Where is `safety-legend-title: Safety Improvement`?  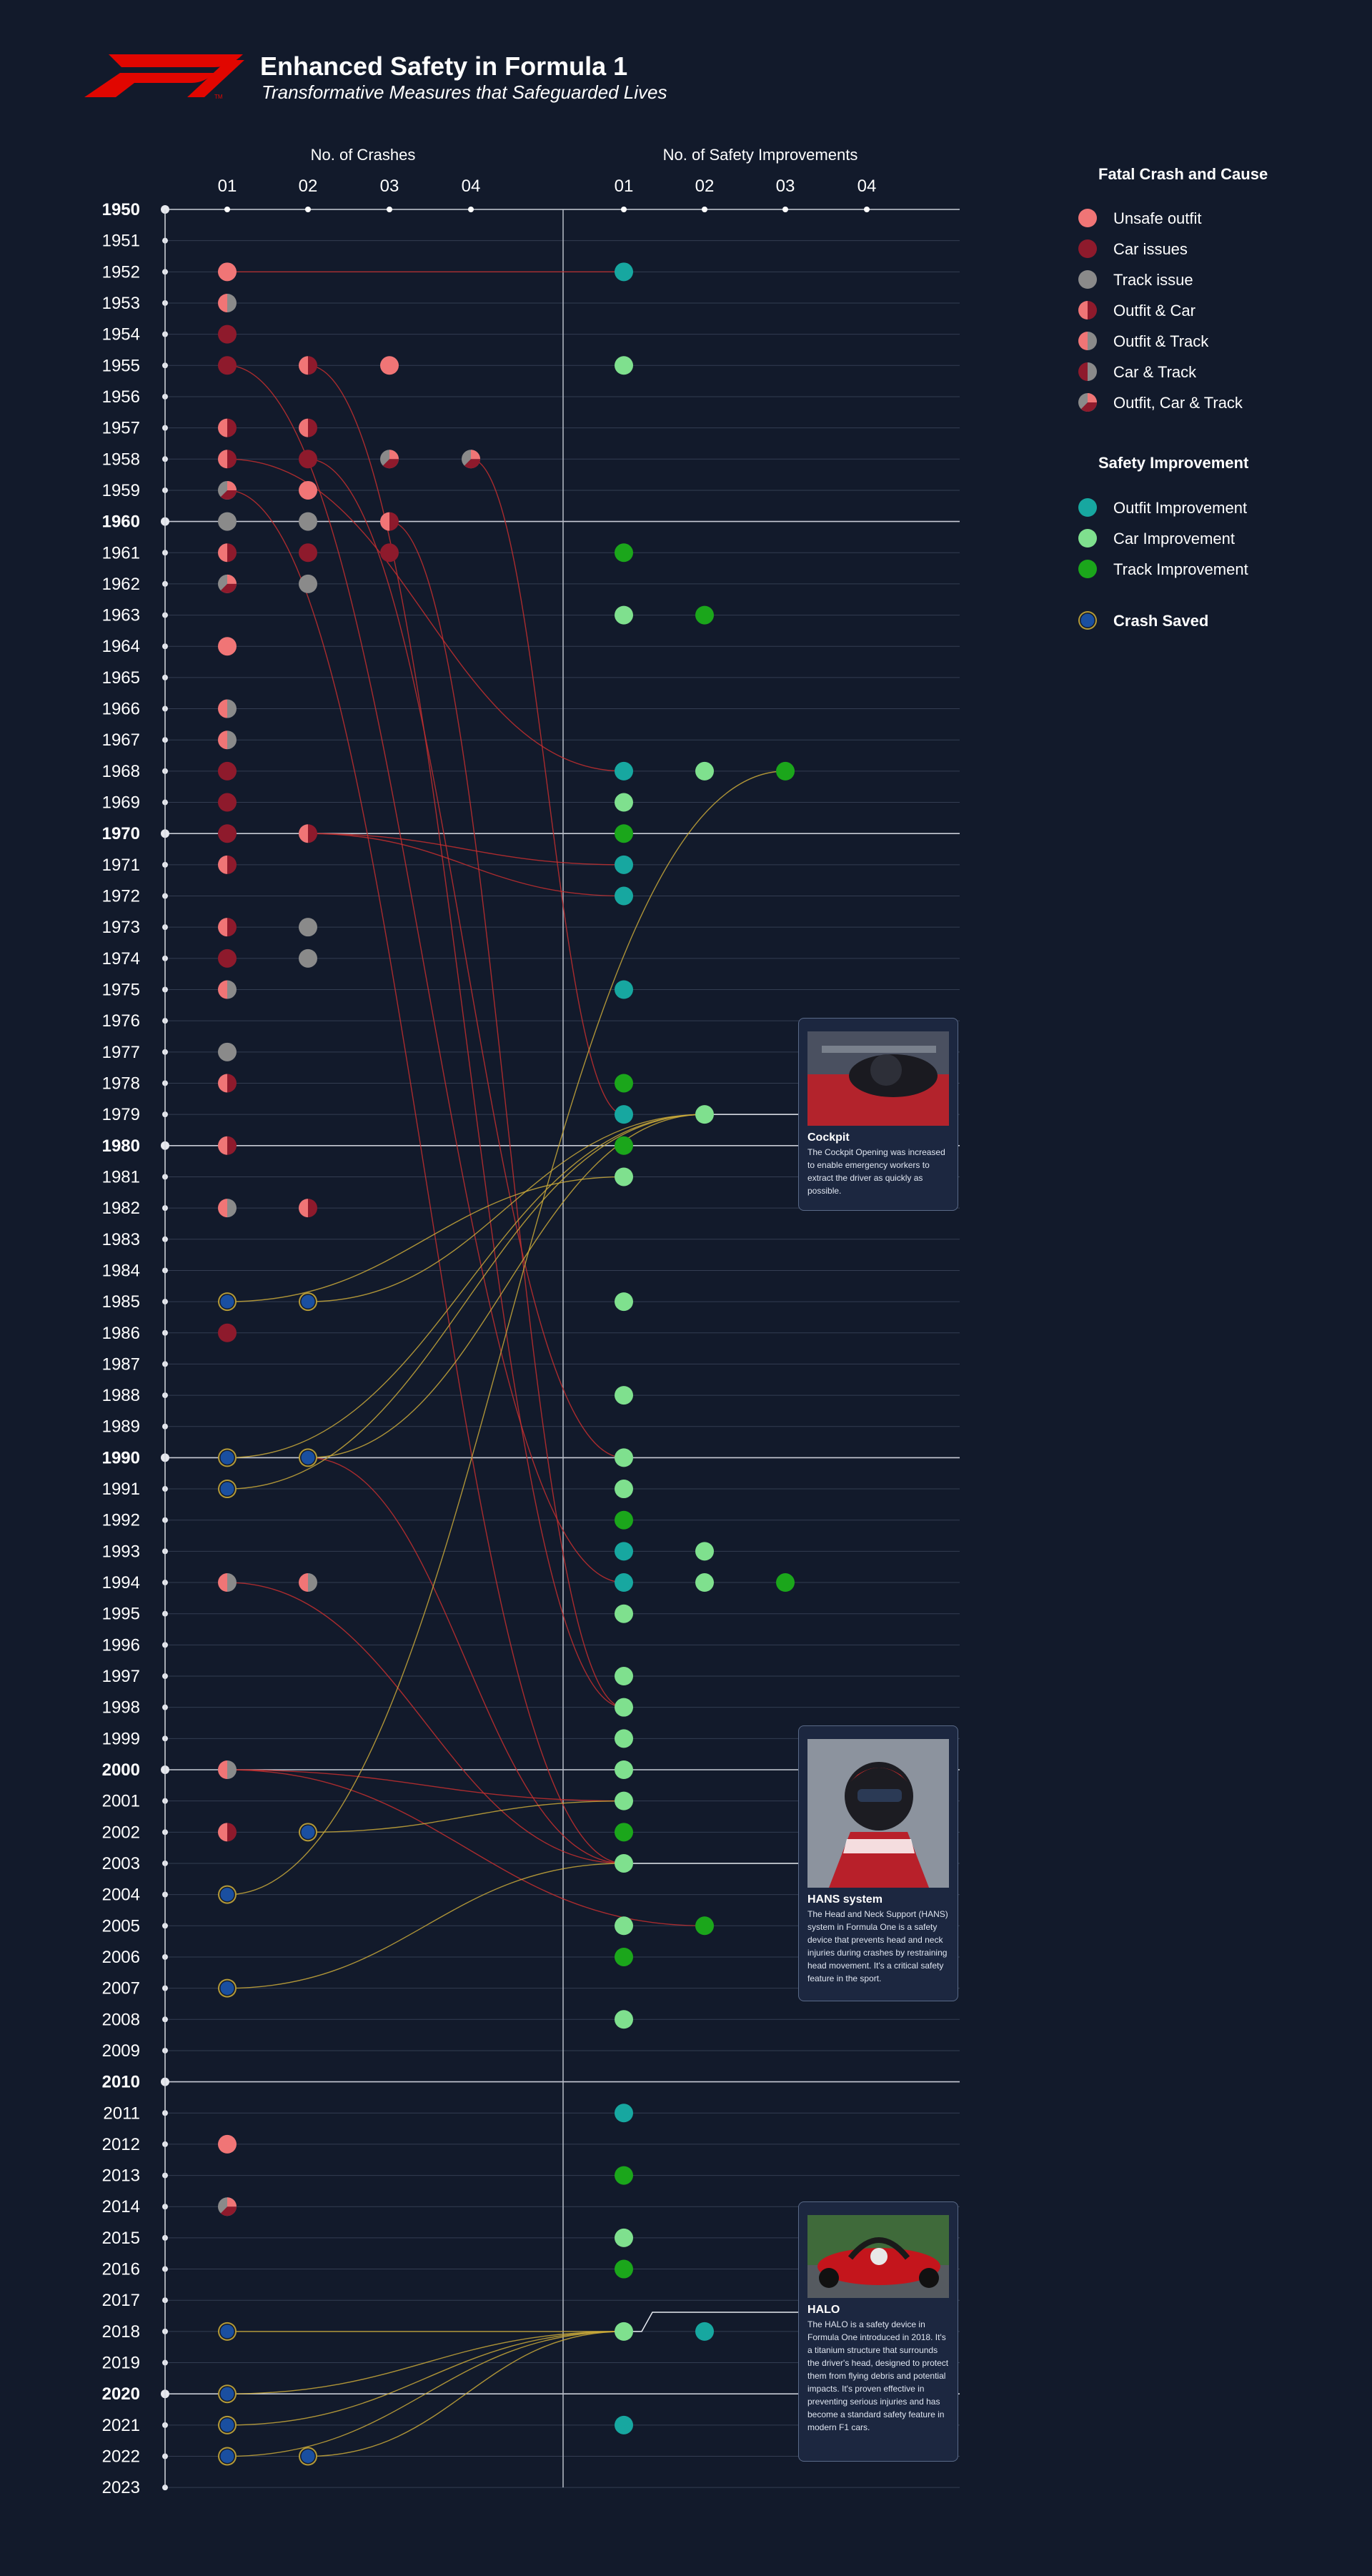
safety-legend-title: Safety Improvement is located at coordinates (1173, 463).